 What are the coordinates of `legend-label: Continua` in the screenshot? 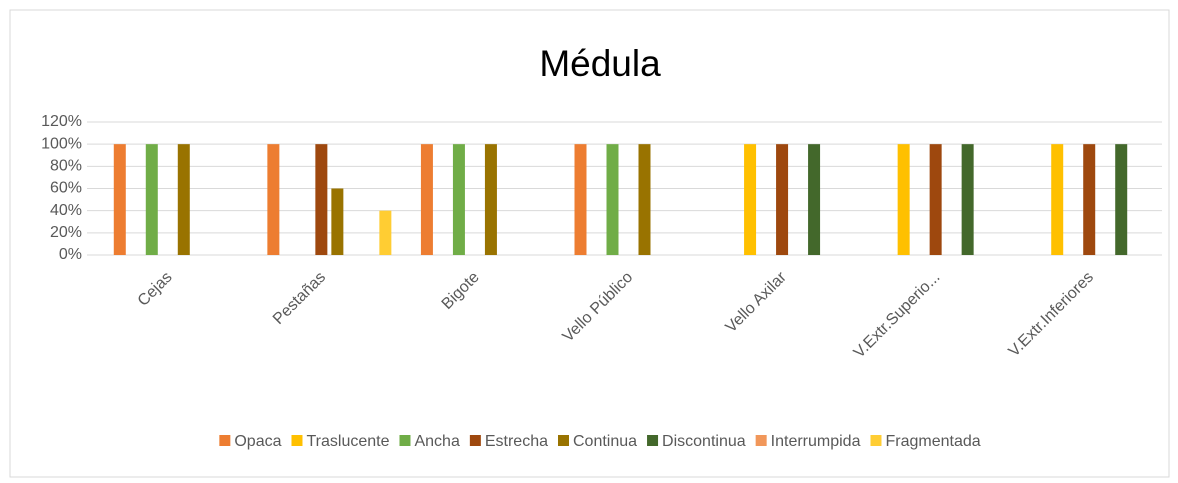 It's located at (605, 441).